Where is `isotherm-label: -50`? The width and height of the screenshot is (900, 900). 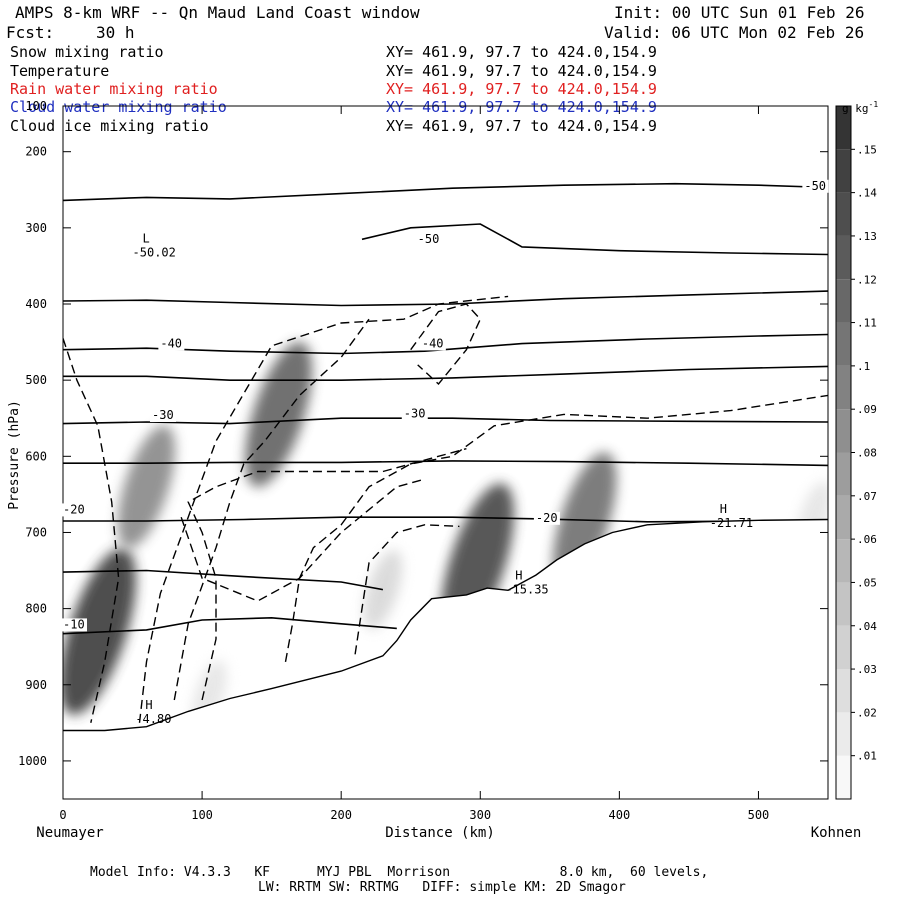
isotherm-label: -50 is located at coordinates (429, 239).